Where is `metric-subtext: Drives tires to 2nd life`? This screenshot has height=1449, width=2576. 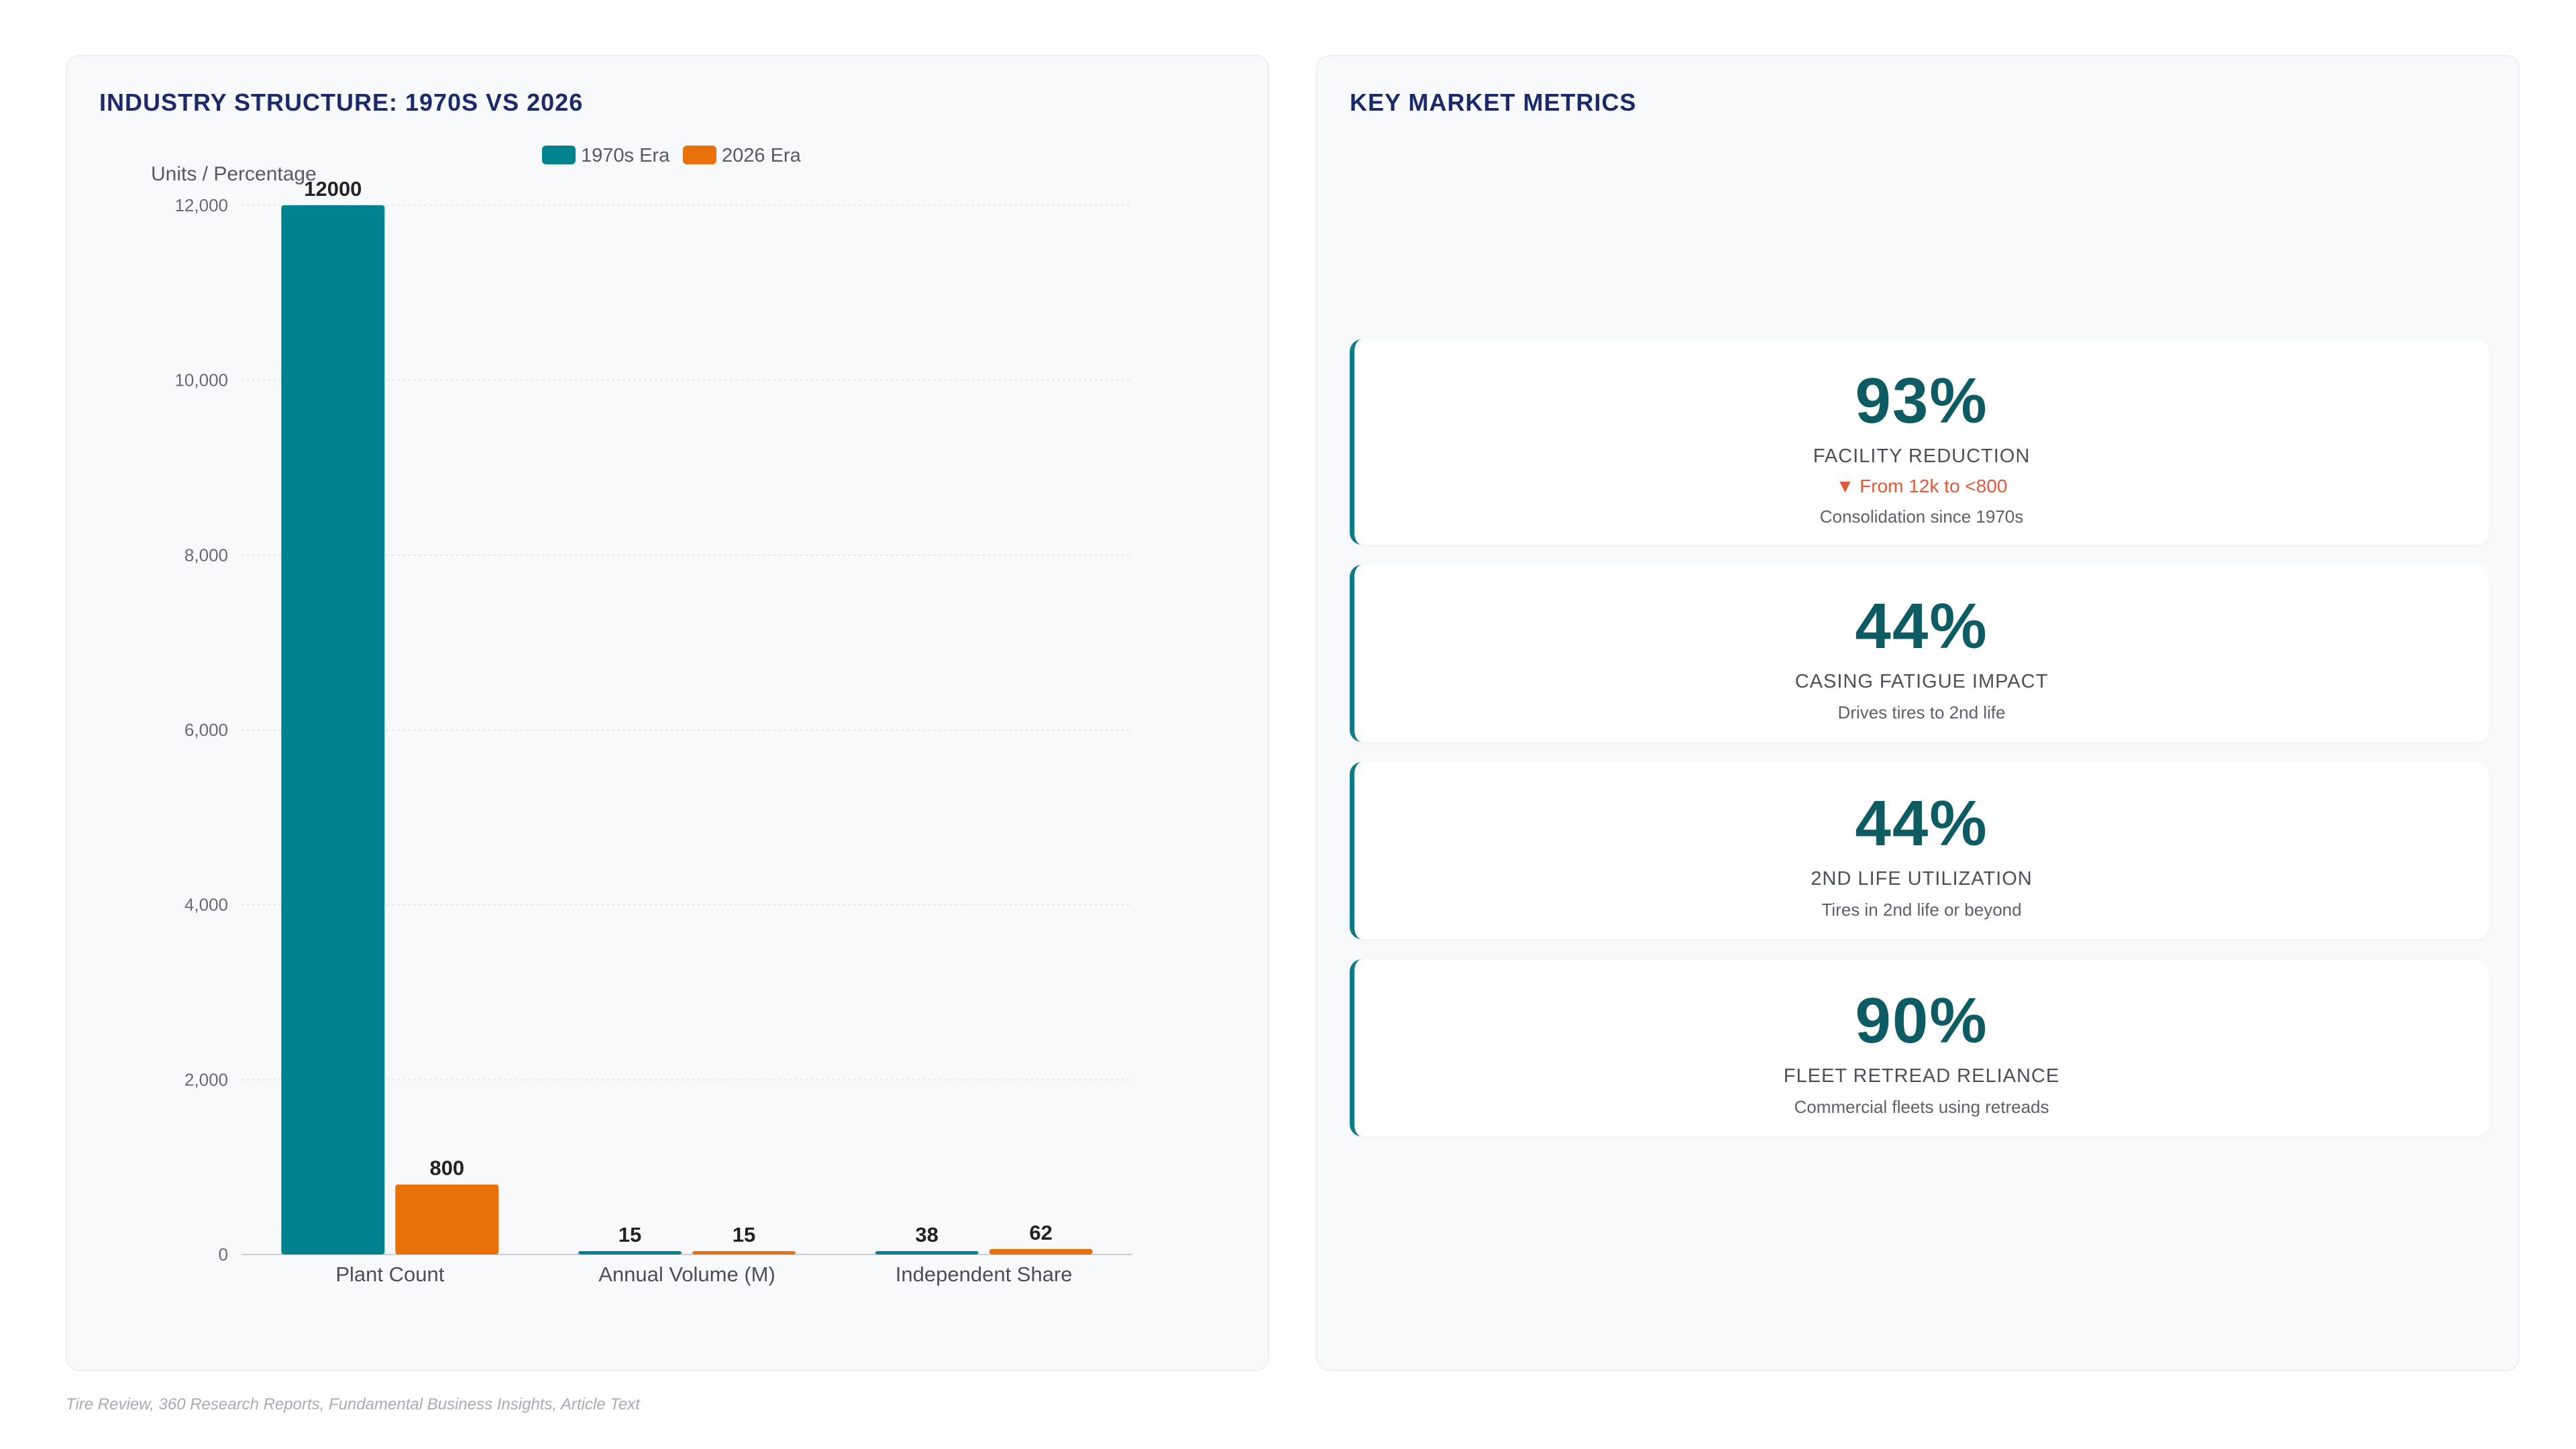 metric-subtext: Drives tires to 2nd life is located at coordinates (1921, 712).